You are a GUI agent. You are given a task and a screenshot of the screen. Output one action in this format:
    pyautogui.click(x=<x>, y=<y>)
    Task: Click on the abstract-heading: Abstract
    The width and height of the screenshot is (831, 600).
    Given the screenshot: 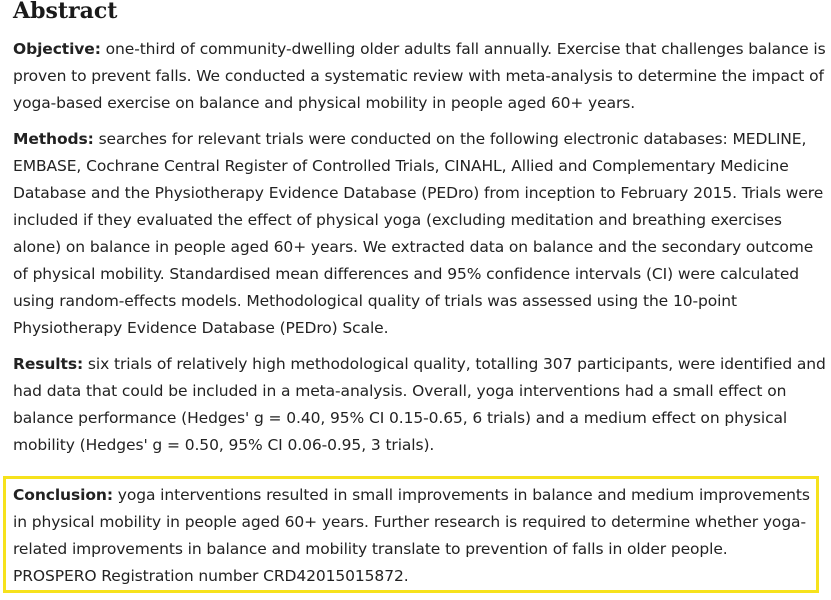 What is the action you would take?
    pyautogui.click(x=65, y=12)
    